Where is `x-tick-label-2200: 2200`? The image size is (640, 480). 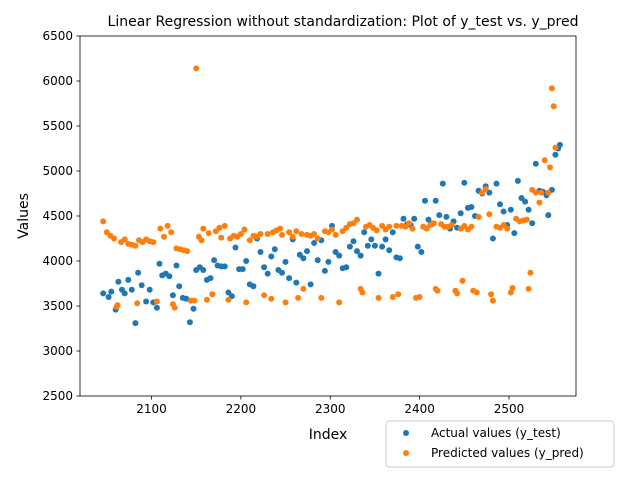 x-tick-label-2200: 2200 is located at coordinates (241, 409).